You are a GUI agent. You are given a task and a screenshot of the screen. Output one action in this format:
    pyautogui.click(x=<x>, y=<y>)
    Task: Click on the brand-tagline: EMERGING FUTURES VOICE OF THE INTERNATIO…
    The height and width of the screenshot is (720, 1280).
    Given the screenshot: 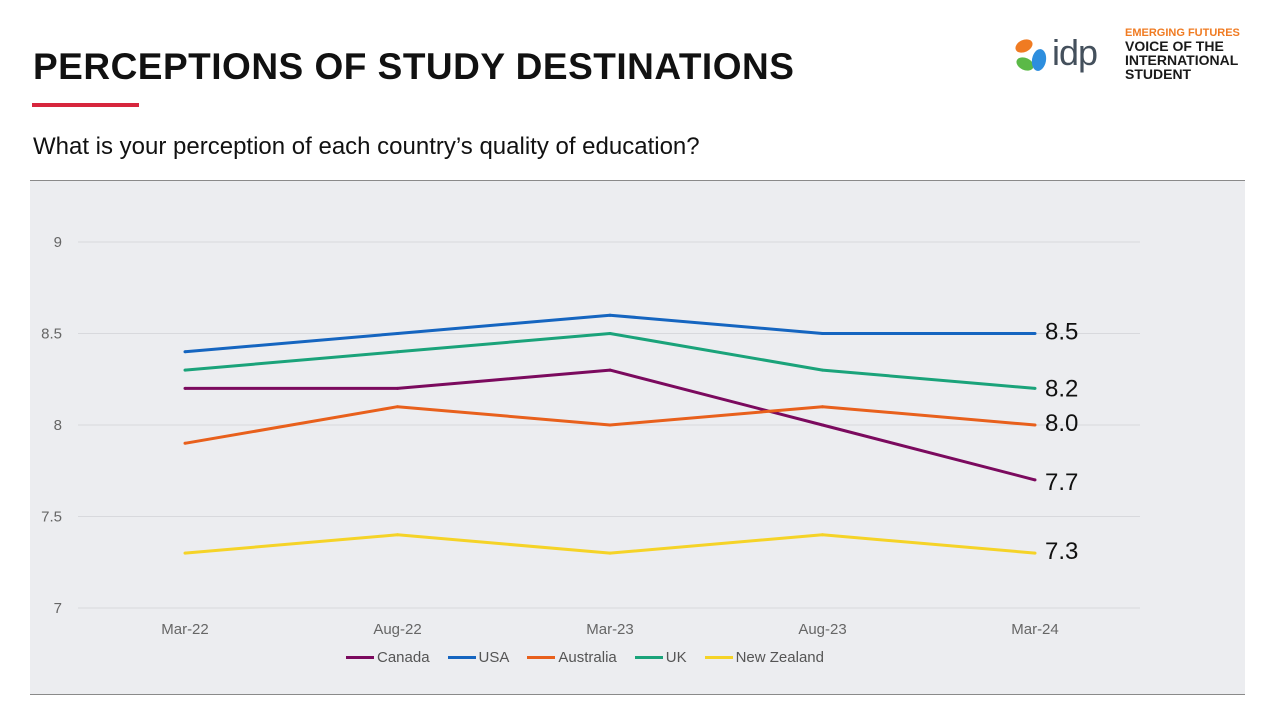 What is the action you would take?
    pyautogui.click(x=1195, y=54)
    